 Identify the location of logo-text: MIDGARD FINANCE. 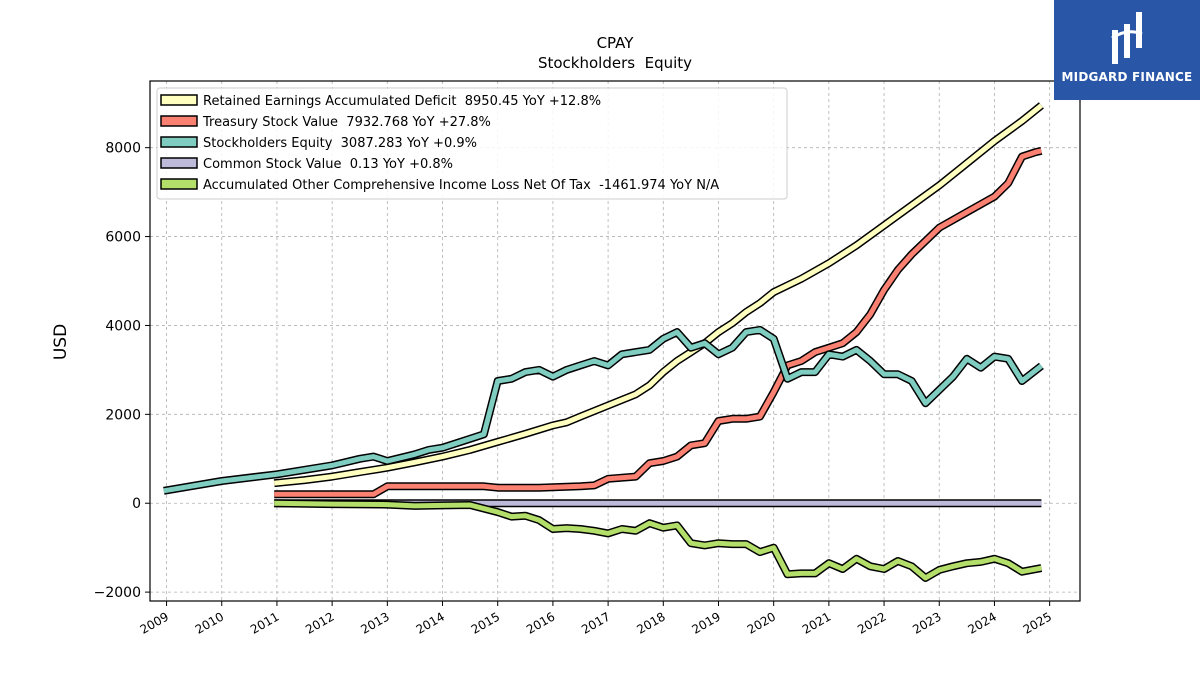
(1127, 77).